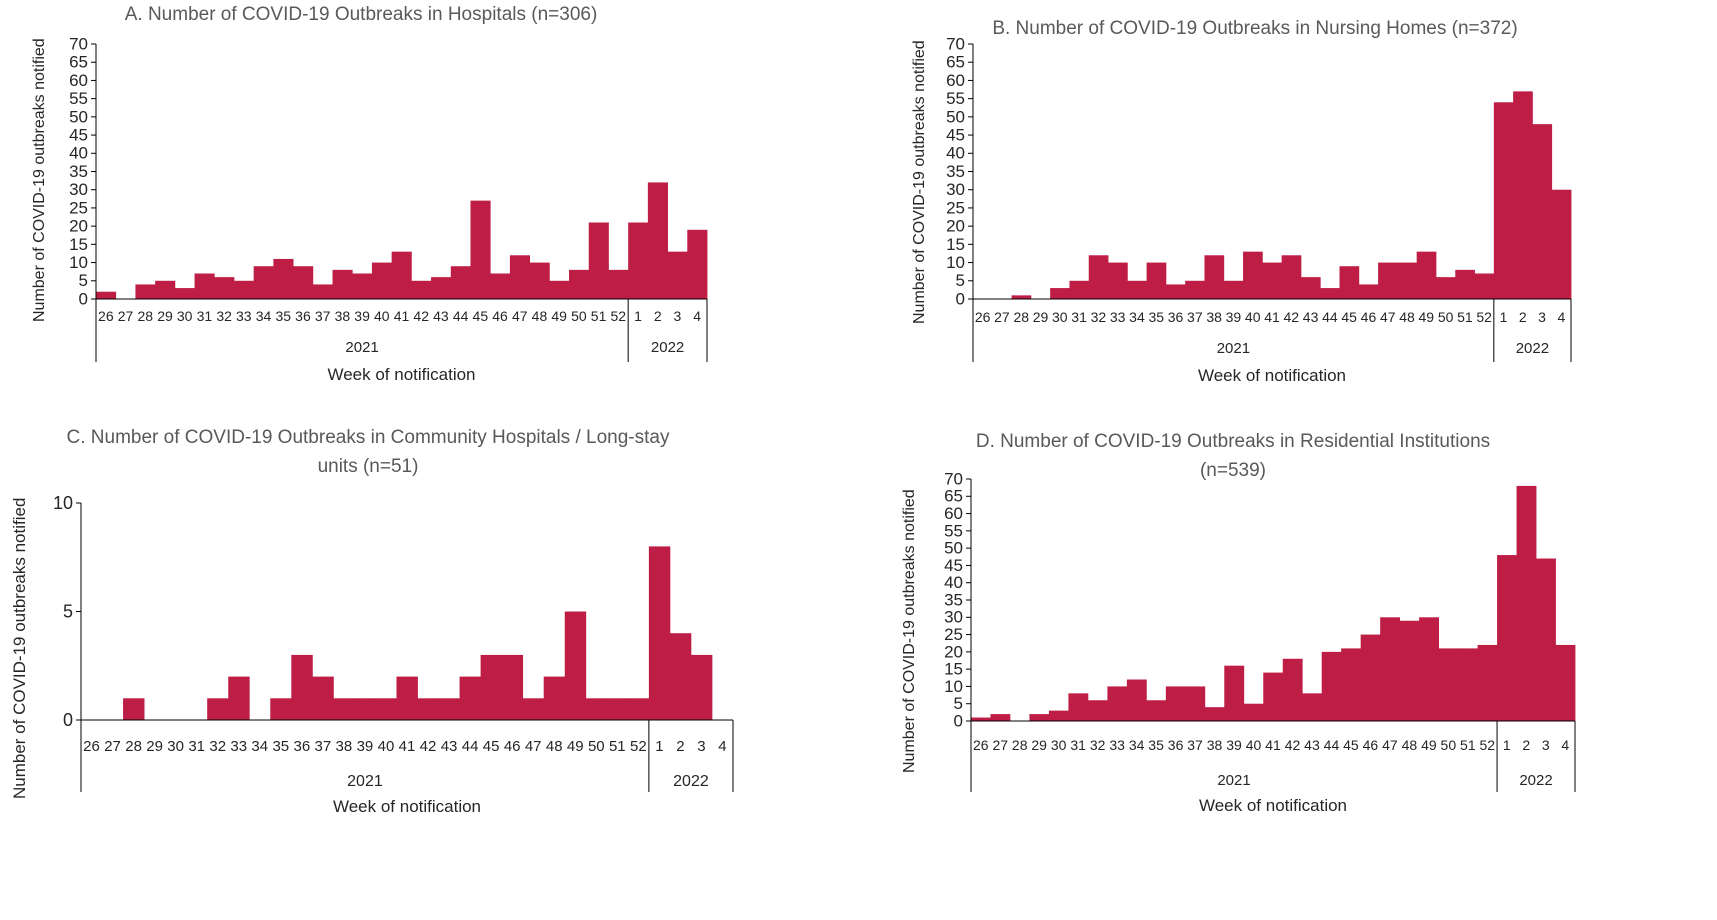  What do you see at coordinates (382, 316) in the screenshot?
I see `x-tick-label: 40` at bounding box center [382, 316].